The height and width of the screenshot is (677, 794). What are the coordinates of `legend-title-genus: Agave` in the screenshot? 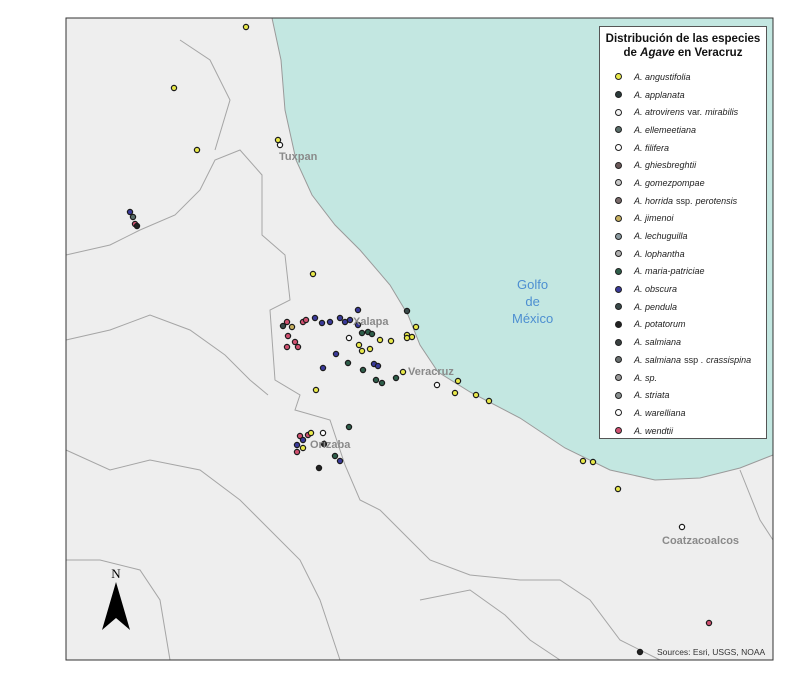 It's located at (657, 53).